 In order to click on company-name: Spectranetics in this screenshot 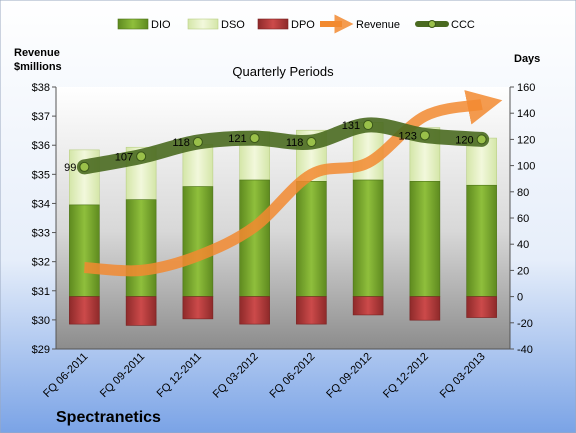, I will do `click(108, 417)`.